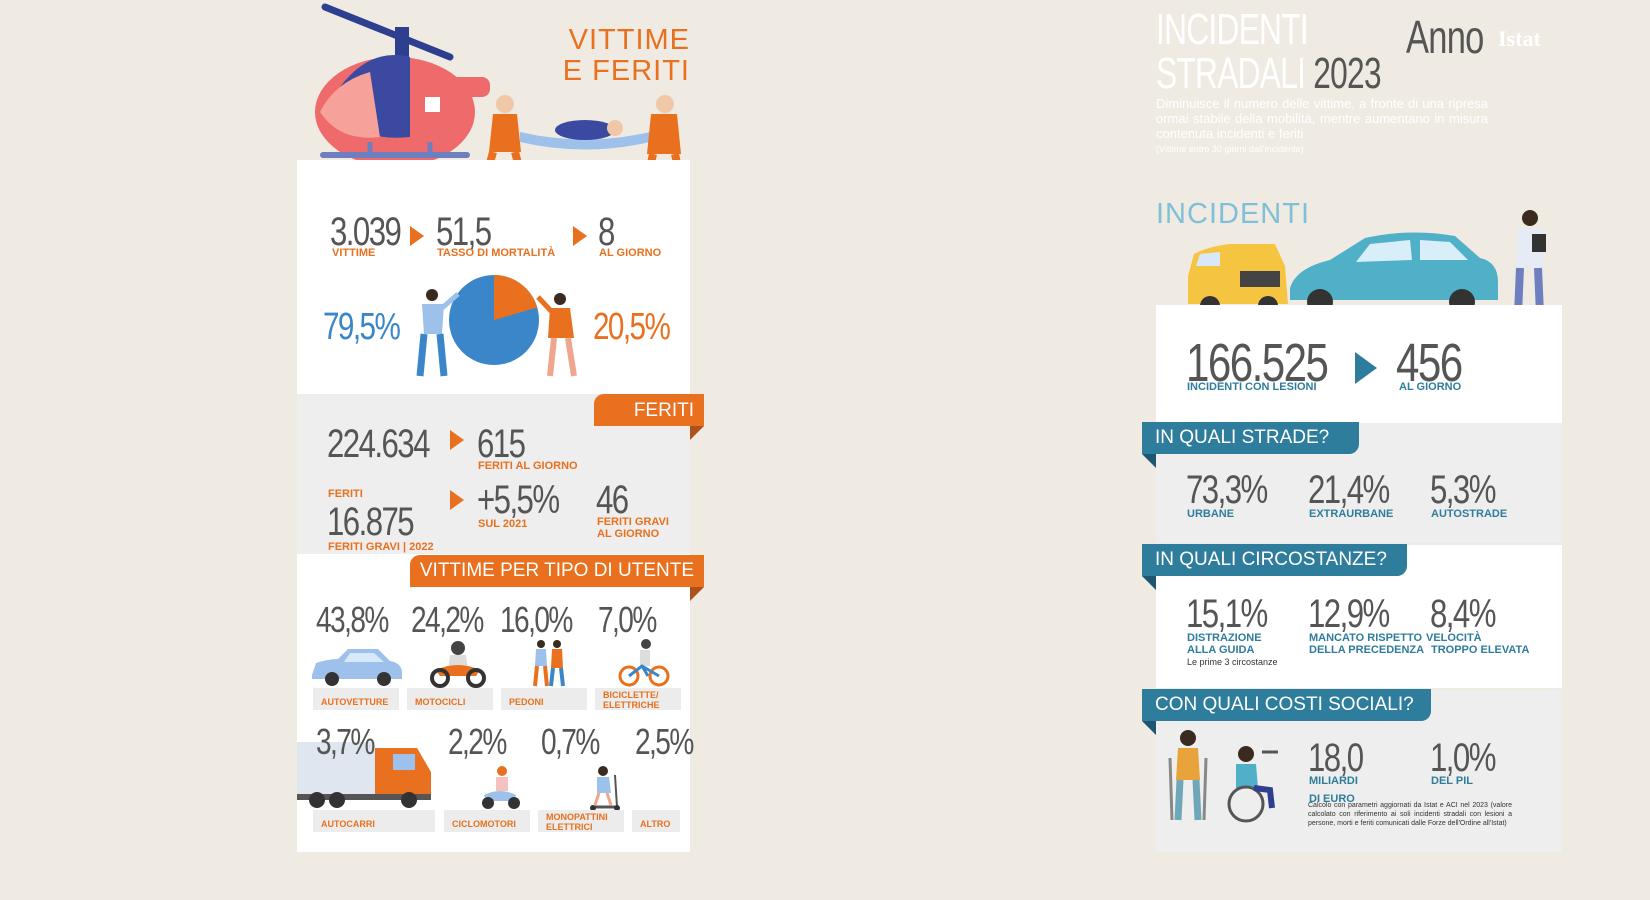 The image size is (1650, 900). Describe the element at coordinates (631, 705) in the screenshot. I see `user-label-bicycles-2: ELETTRICHE` at that location.